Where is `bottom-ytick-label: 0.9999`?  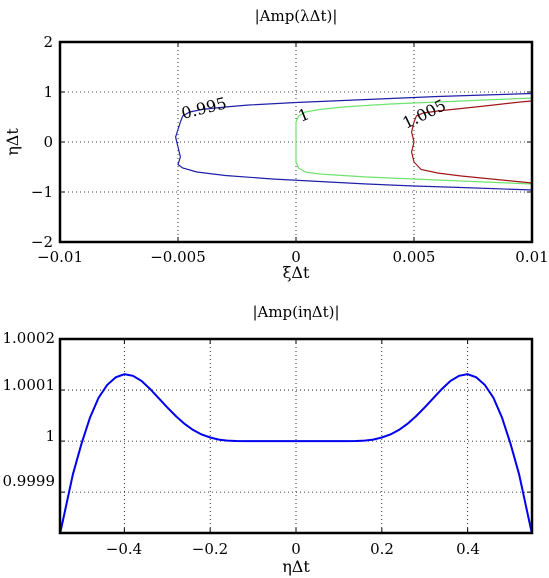
bottom-ytick-label: 0.9999 is located at coordinates (29, 481).